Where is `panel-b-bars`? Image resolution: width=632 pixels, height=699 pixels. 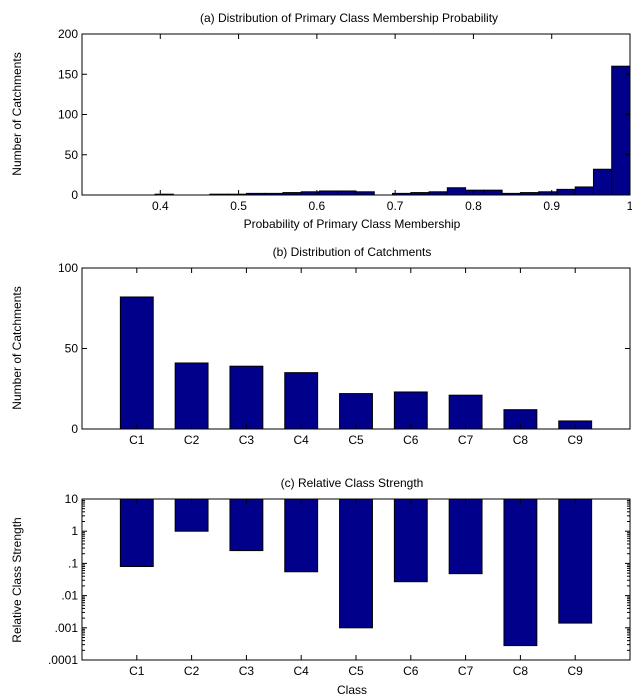
panel-b-bars is located at coordinates (356, 363).